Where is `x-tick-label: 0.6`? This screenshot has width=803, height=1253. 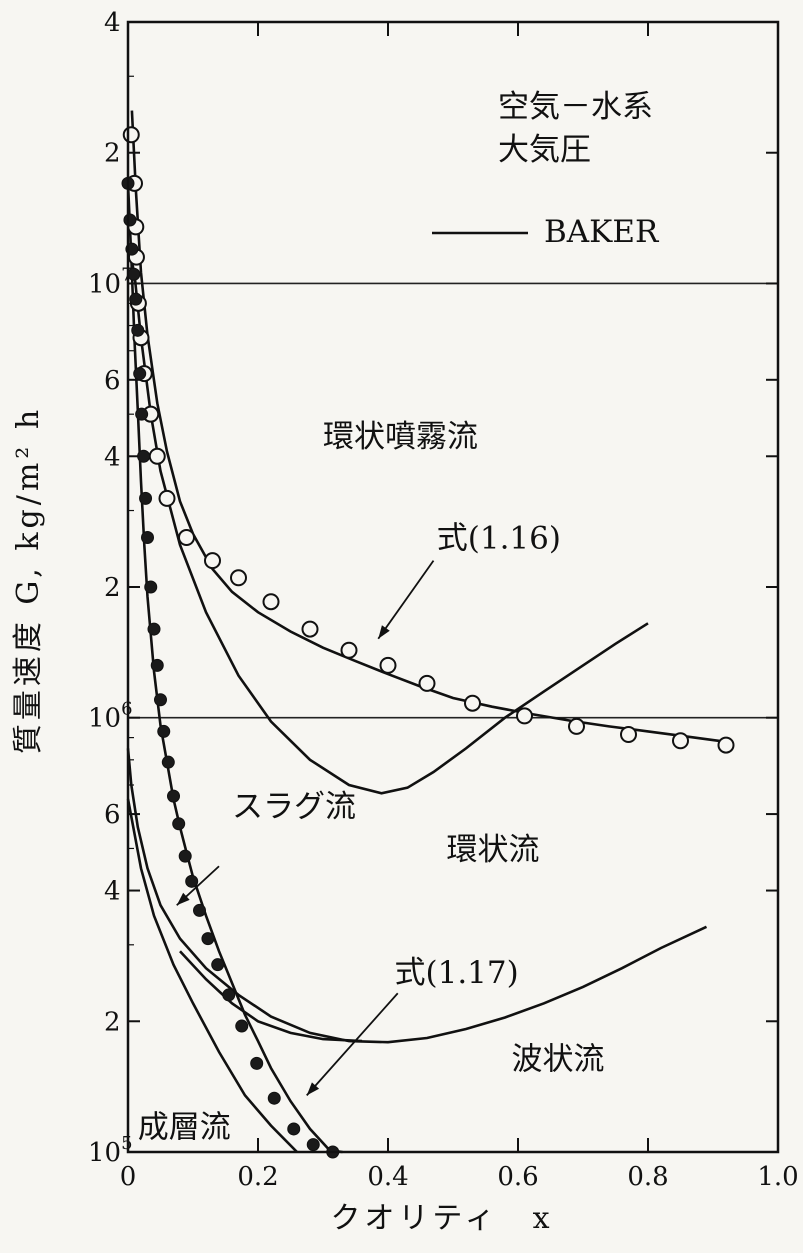 x-tick-label: 0.6 is located at coordinates (517, 1177).